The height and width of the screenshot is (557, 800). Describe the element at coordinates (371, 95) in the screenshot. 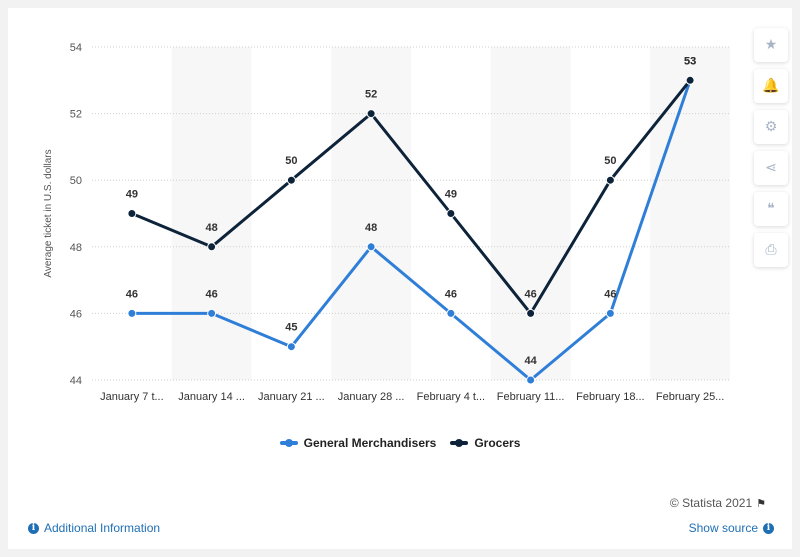

I see `data-label: 52` at that location.